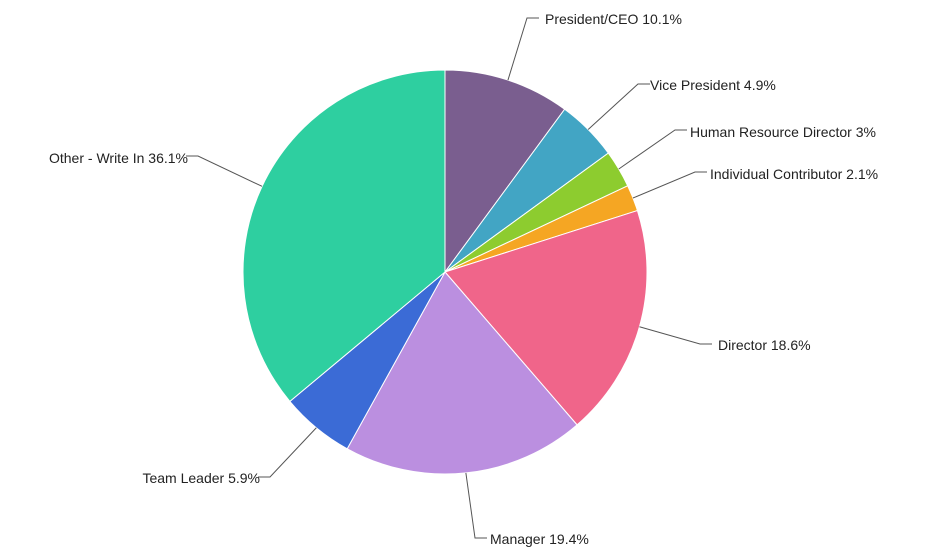  What do you see at coordinates (523, 49) in the screenshot?
I see `leader-line-president-ceo` at bounding box center [523, 49].